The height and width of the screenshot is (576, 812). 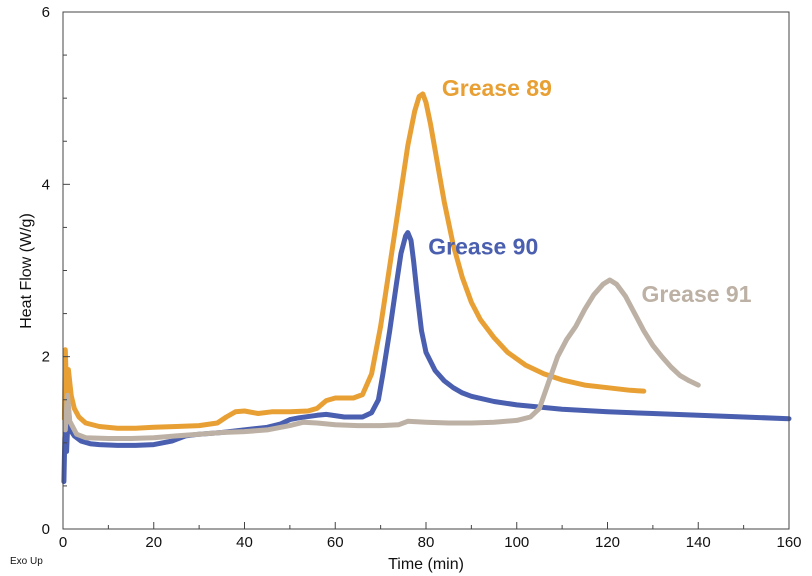 I want to click on x-tick-label: 40, so click(x=244, y=542).